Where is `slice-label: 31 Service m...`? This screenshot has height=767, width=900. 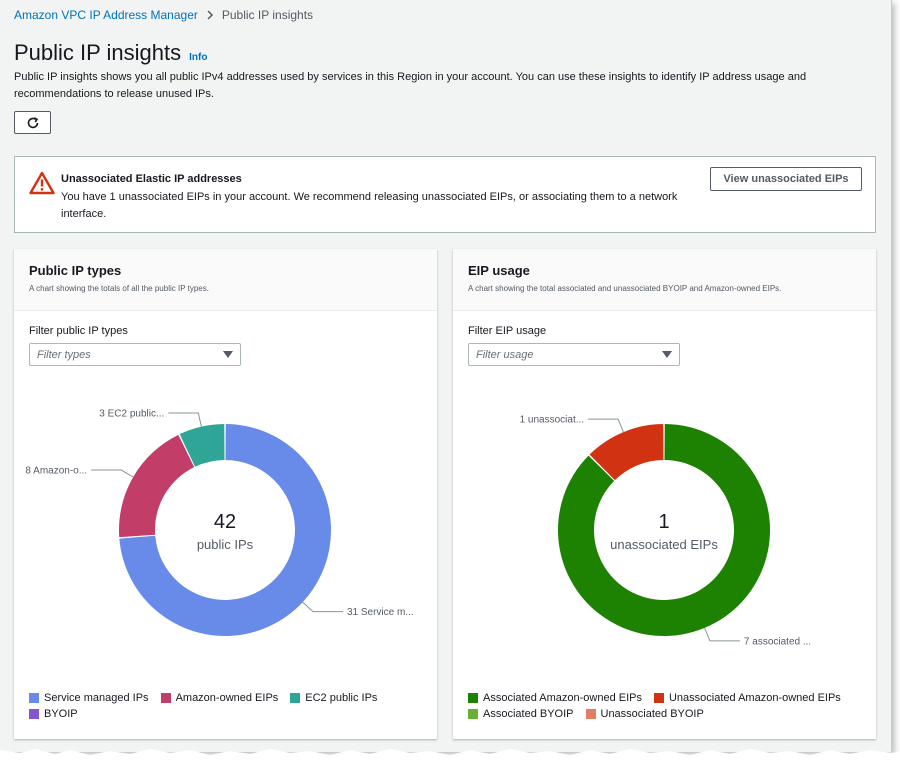 slice-label: 31 Service m... is located at coordinates (380, 612).